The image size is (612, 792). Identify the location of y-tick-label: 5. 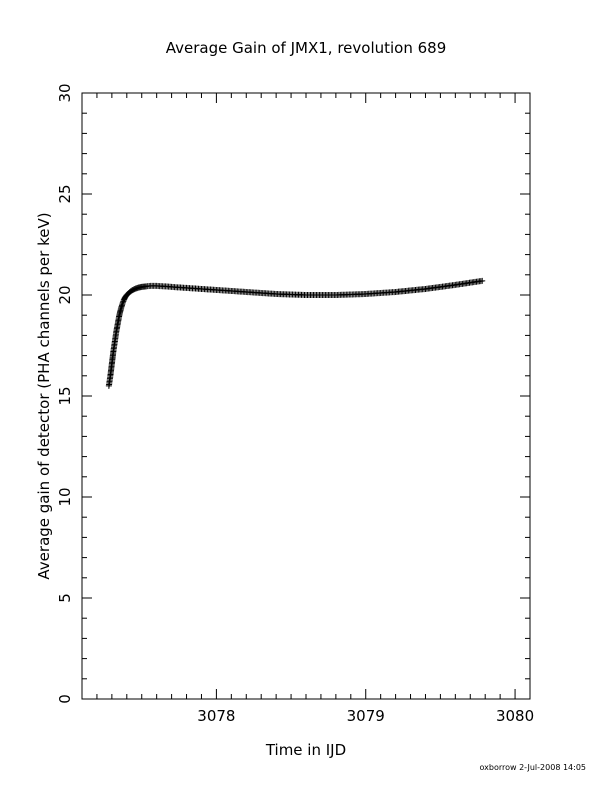
(65, 598).